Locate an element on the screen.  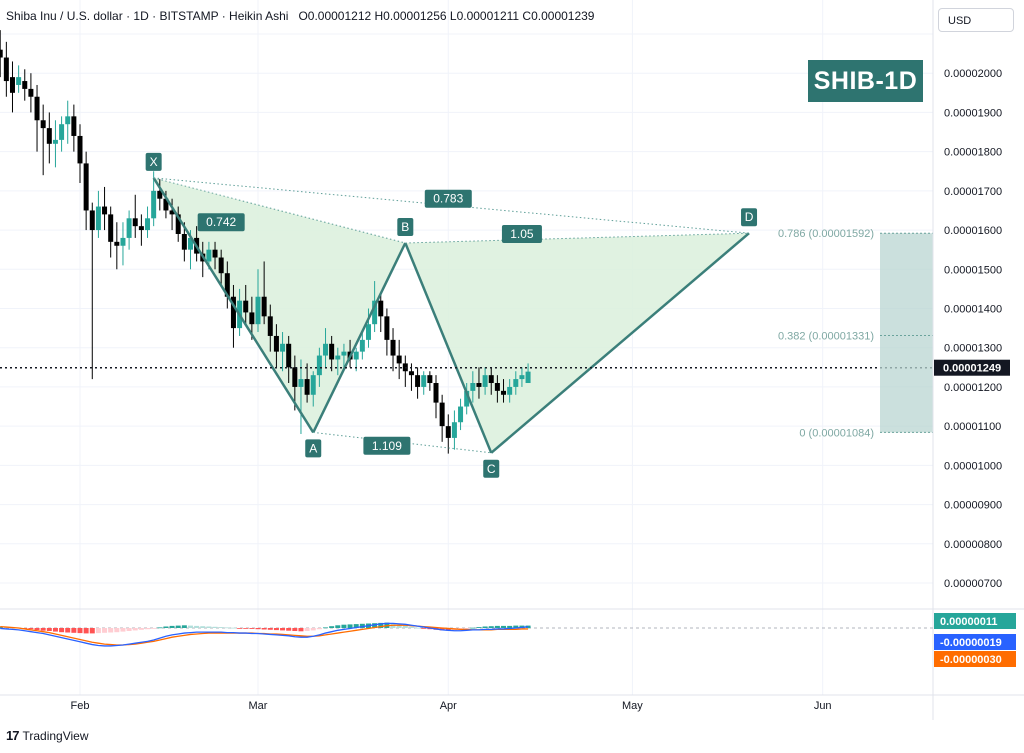
ratio-label: 1.109 is located at coordinates (387, 446).